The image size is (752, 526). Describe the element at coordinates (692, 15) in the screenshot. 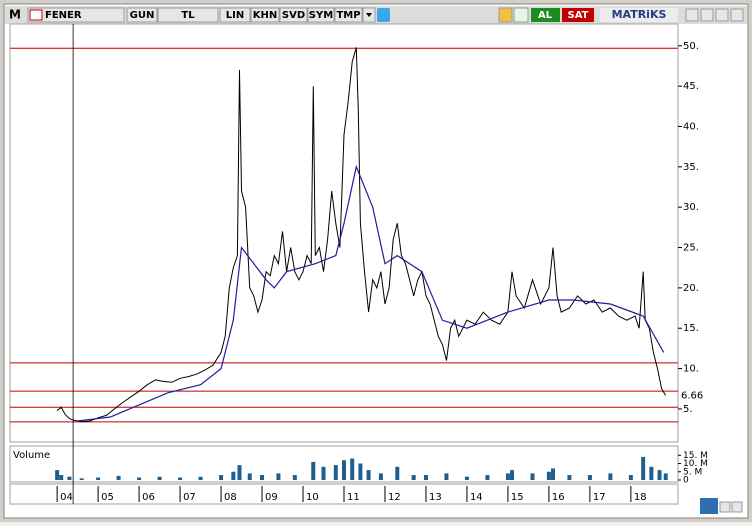

I see `minimize-button` at that location.